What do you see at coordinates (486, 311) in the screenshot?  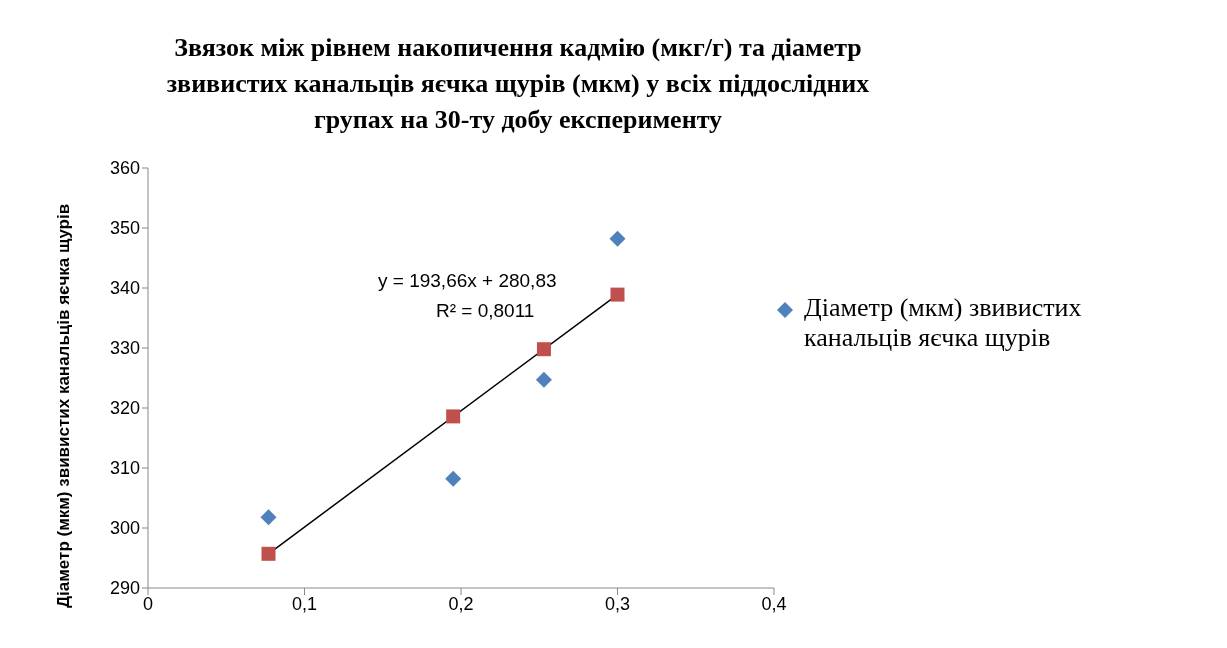 I see `annotation: R² = 0,8011` at bounding box center [486, 311].